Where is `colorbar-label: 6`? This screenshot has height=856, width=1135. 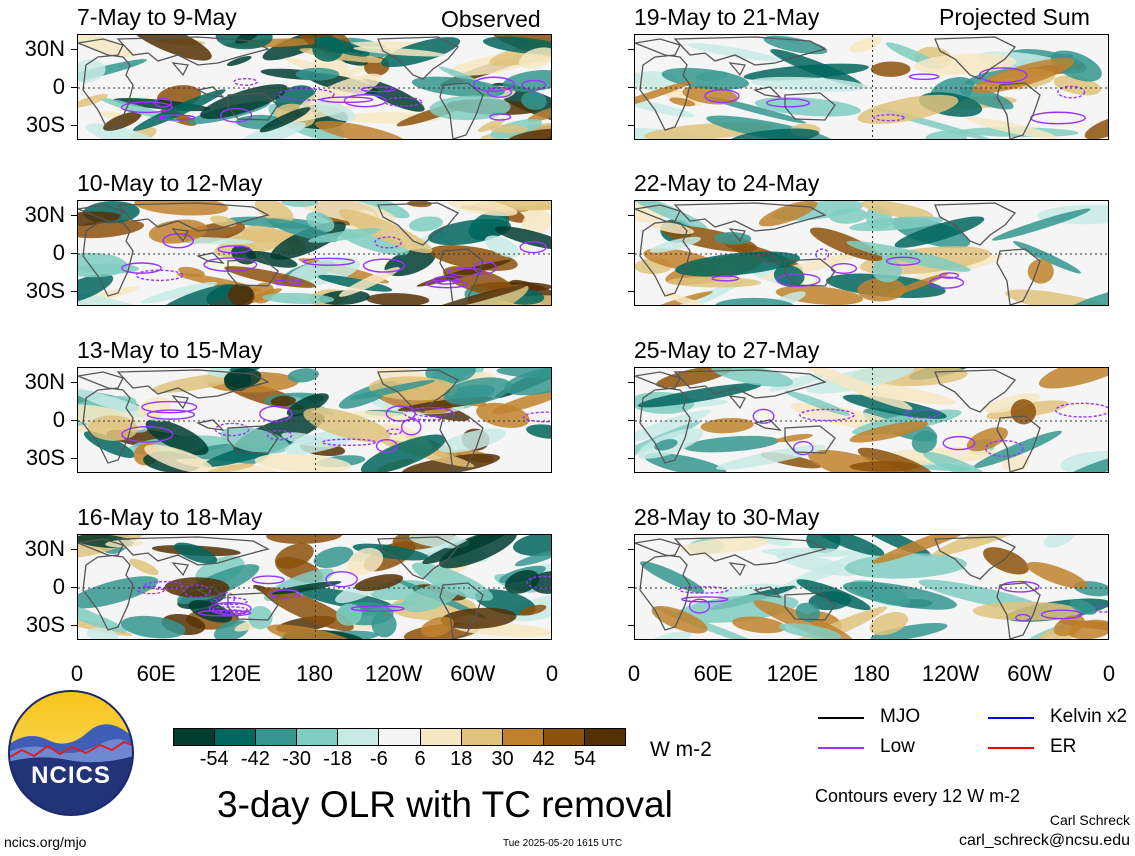 colorbar-label: 6 is located at coordinates (420, 759).